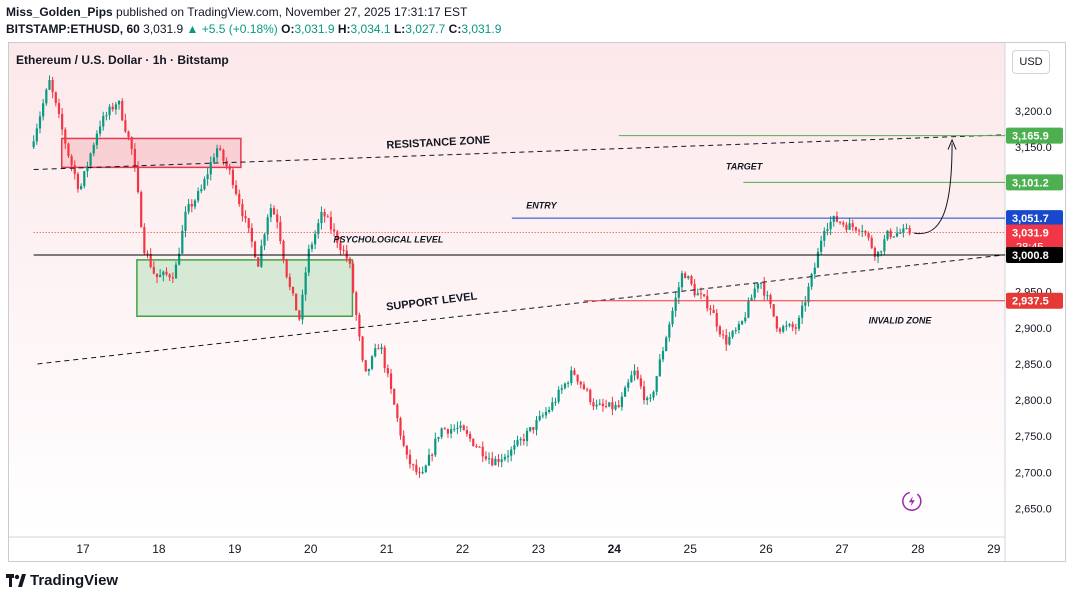 The height and width of the screenshot is (599, 1074). I want to click on tradingview-brand: TradingView, so click(62, 580).